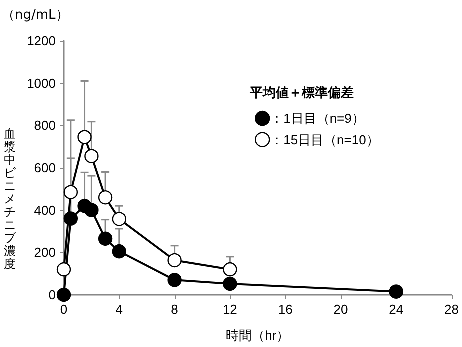  I want to click on y-tick-label: 600, so click(45, 168).